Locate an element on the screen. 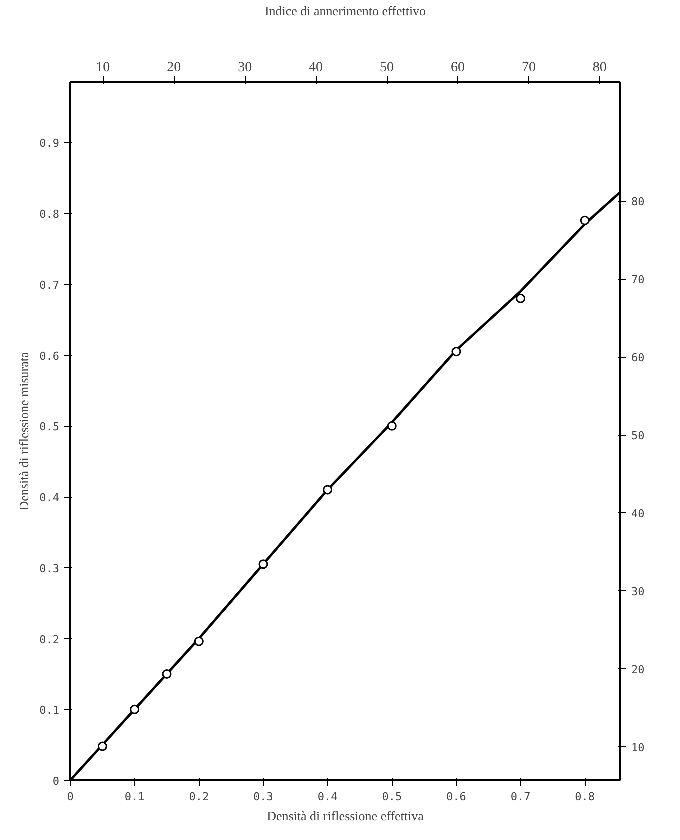 The width and height of the screenshot is (680, 840). x-tick-label: 0.5 is located at coordinates (392, 797).